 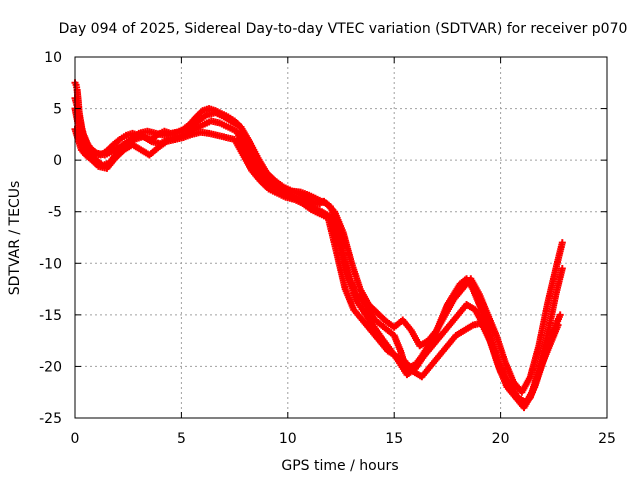 I want to click on x-tick-label: 20, so click(x=501, y=439).